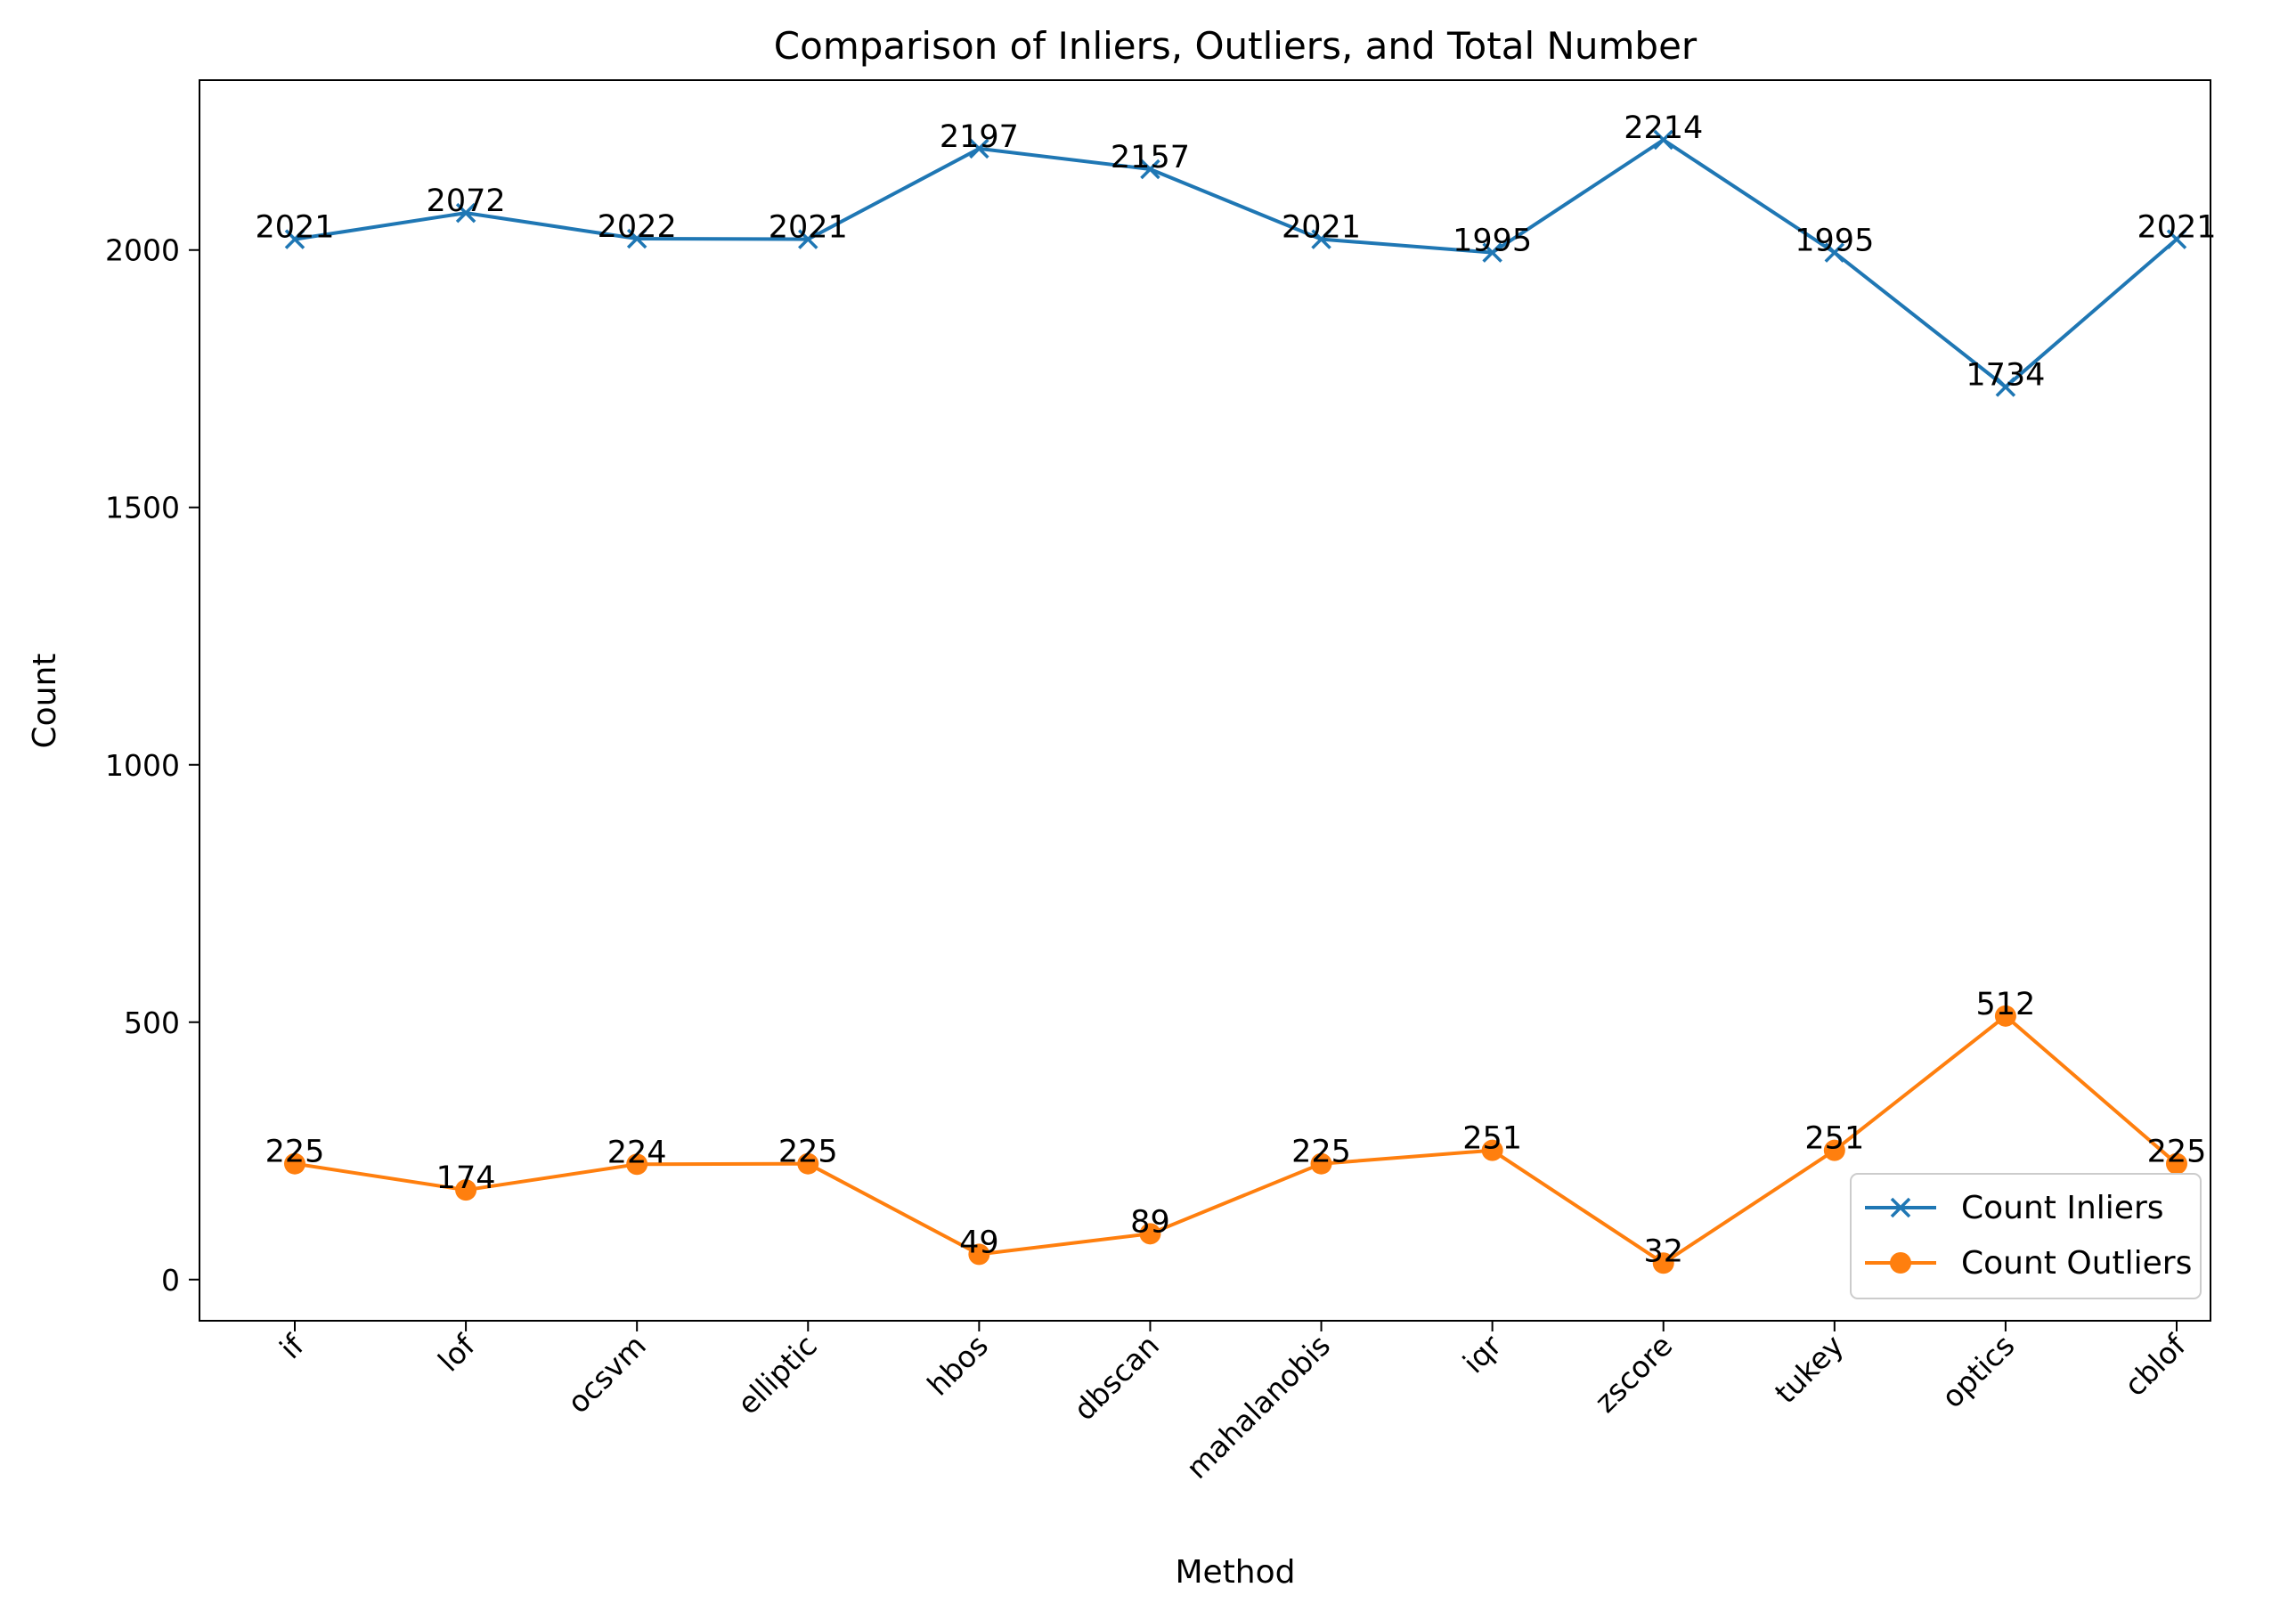 This screenshot has width=2296, height=1620. I want to click on data-label: 224, so click(637, 1153).